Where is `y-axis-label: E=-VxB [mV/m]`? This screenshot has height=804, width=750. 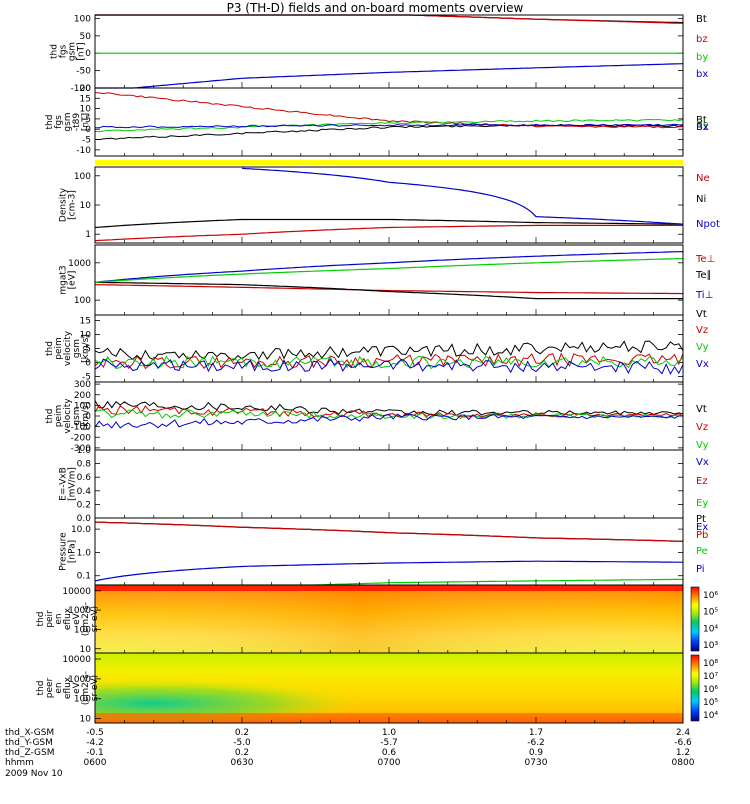
y-axis-label: E=-VxB [mV/m] is located at coordinates (68, 484).